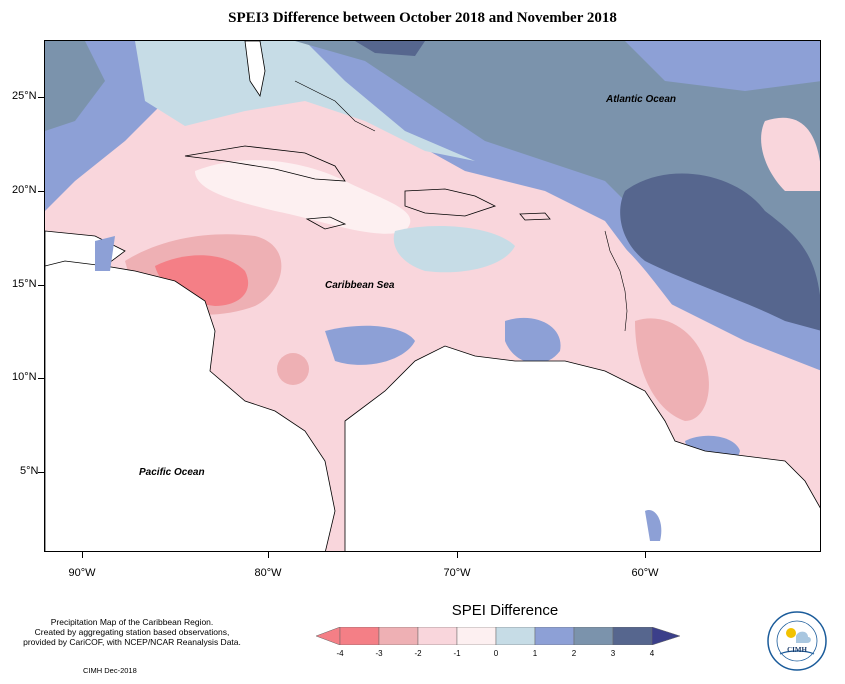 This screenshot has width=845, height=684. Describe the element at coordinates (496, 653) in the screenshot. I see `legend-label: 0` at that location.